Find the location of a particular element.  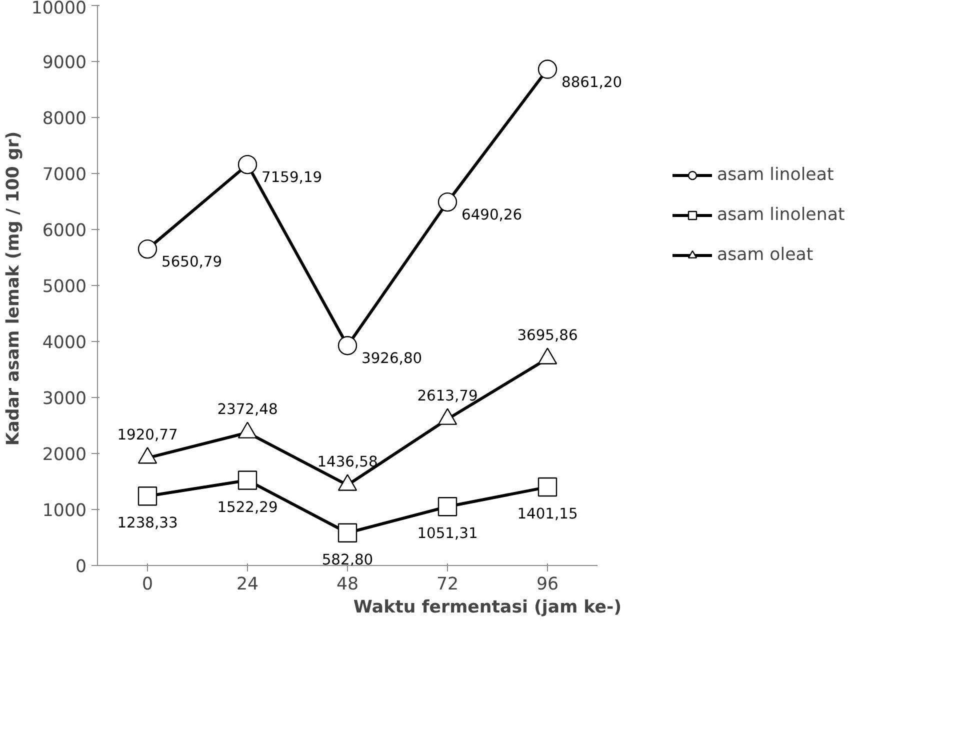

data-label: 1920,77 is located at coordinates (147, 435).